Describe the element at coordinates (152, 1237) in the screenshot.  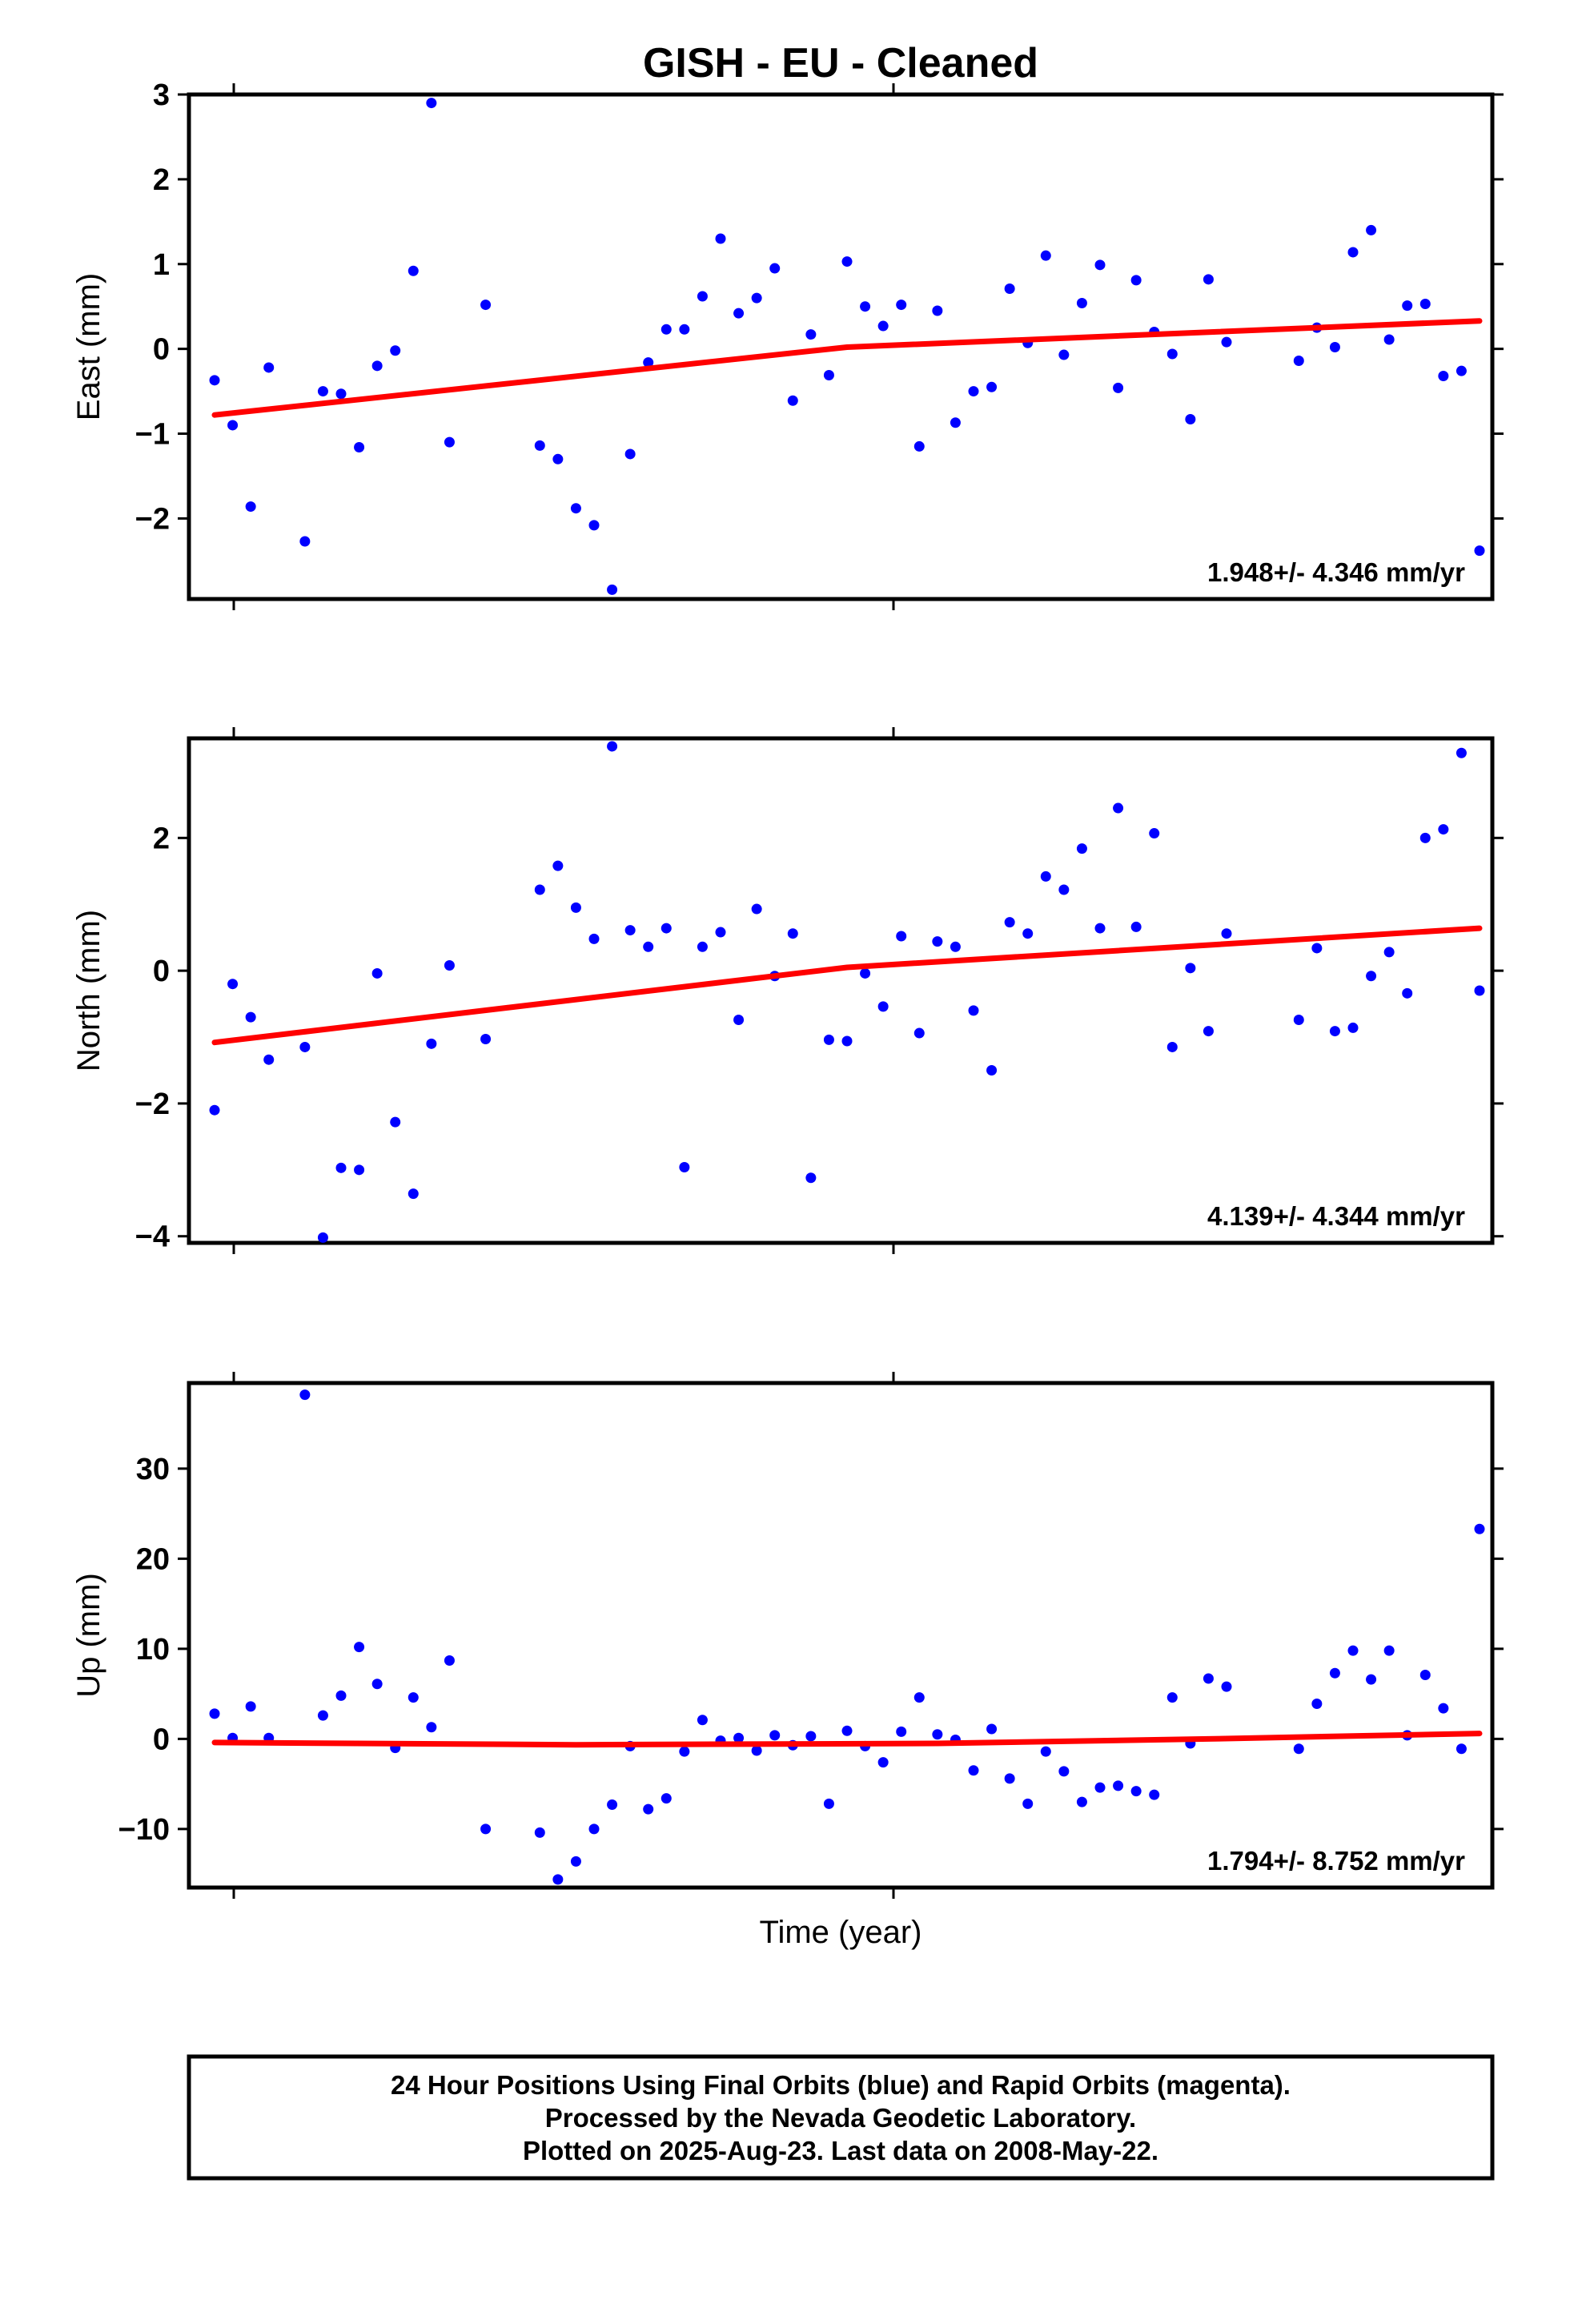
I see `y-tick-label: −4` at that location.